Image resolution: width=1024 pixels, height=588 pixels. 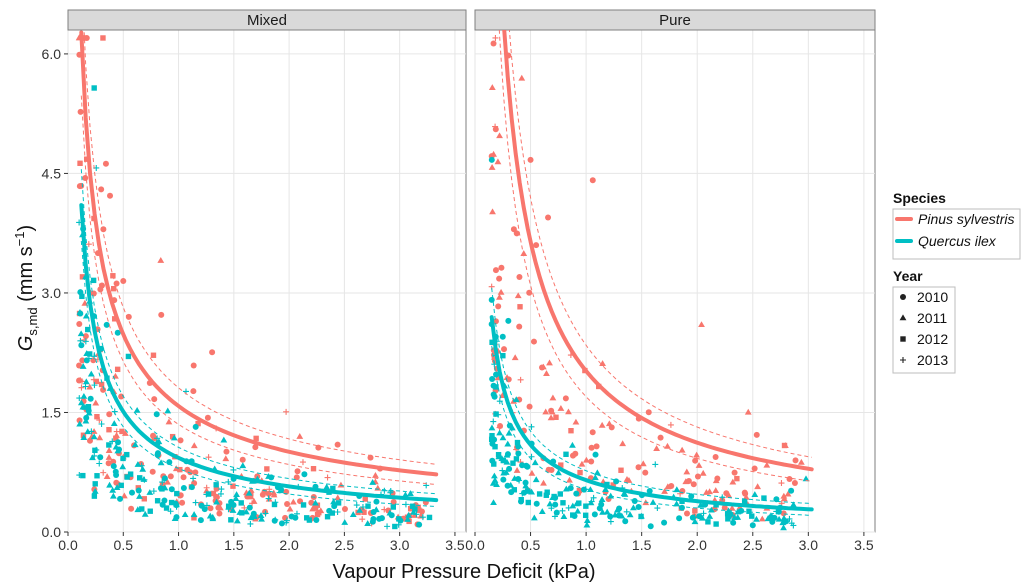 What do you see at coordinates (675, 20) in the screenshot?
I see `facet-strip` at bounding box center [675, 20].